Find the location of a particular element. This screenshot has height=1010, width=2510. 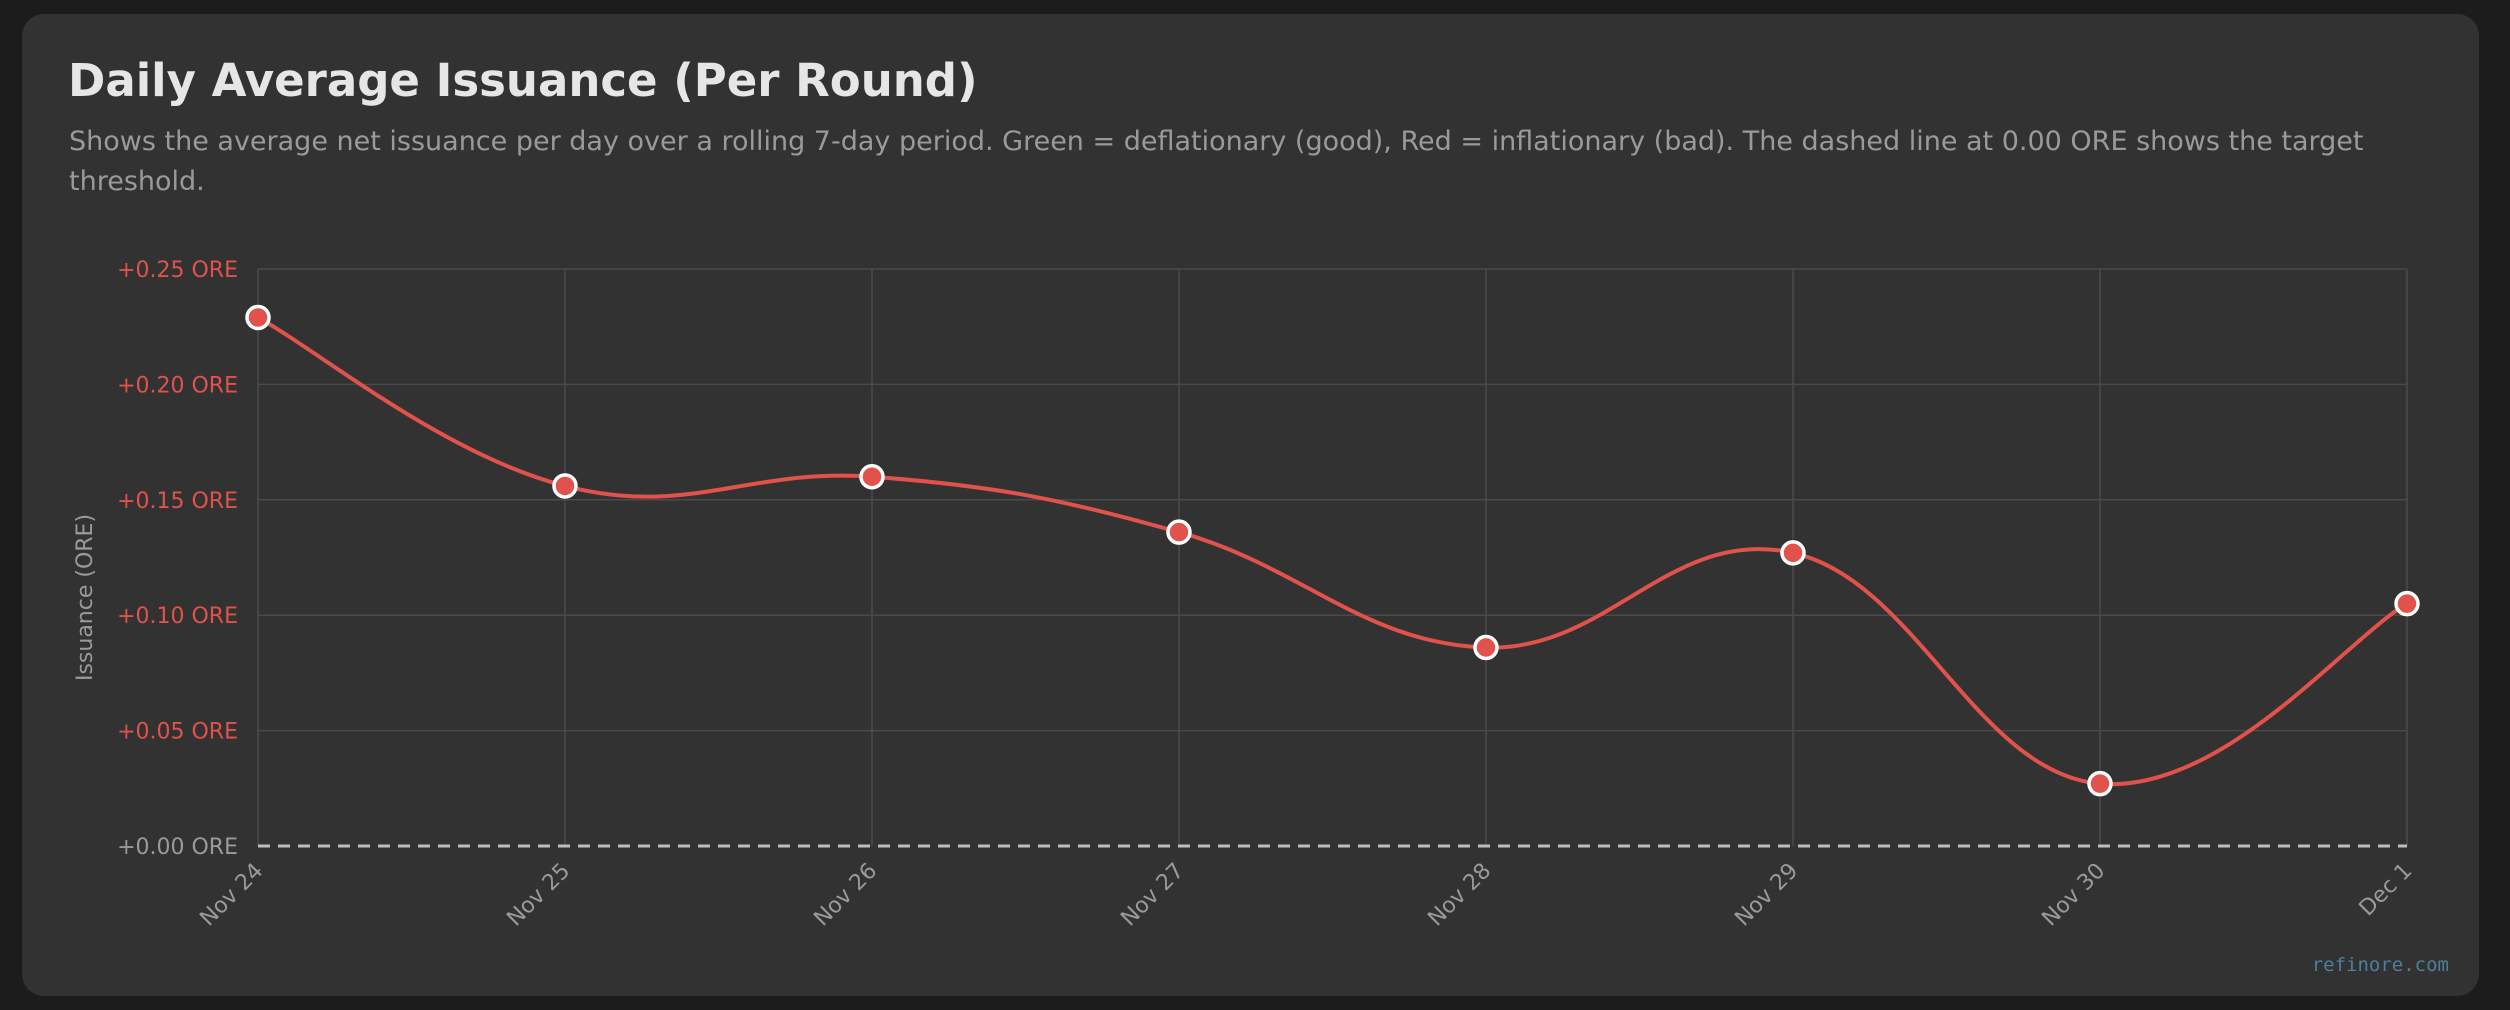

x-tick-label: Nov 29 is located at coordinates (1766, 895).